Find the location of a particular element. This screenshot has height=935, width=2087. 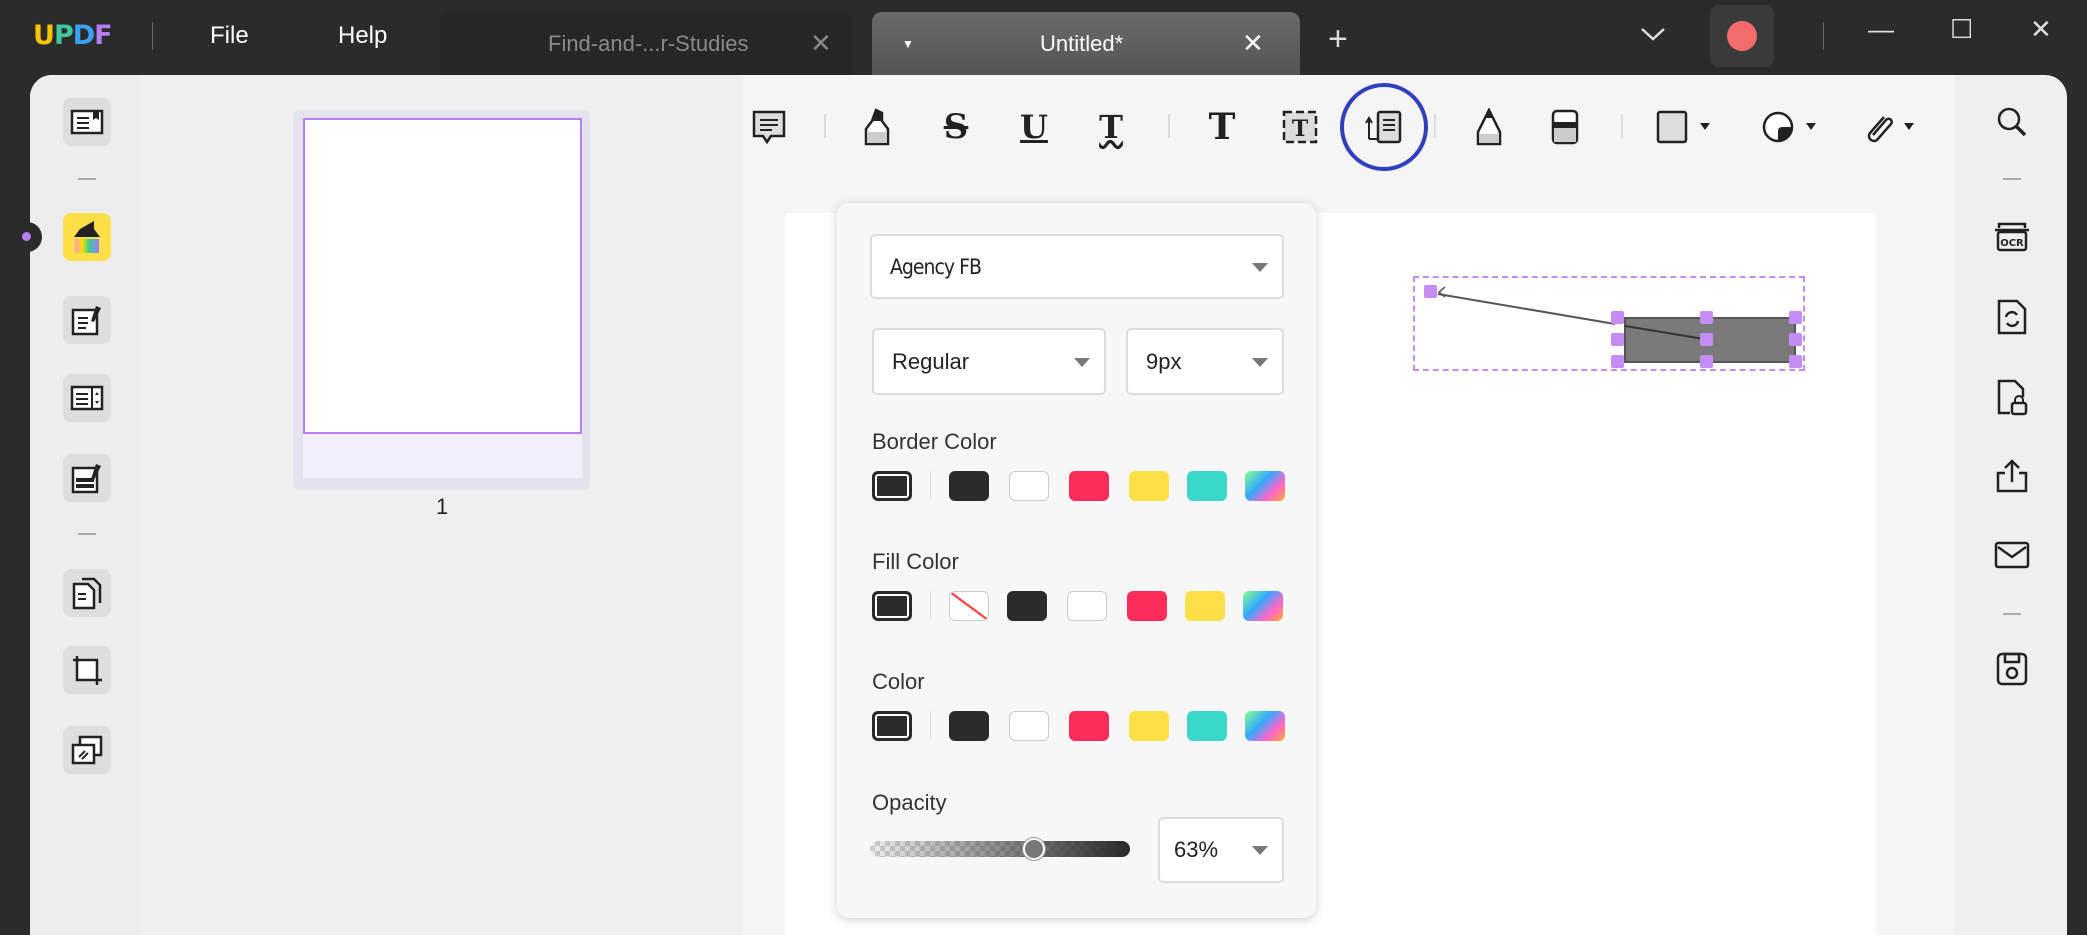

reader-icon is located at coordinates (87, 122).